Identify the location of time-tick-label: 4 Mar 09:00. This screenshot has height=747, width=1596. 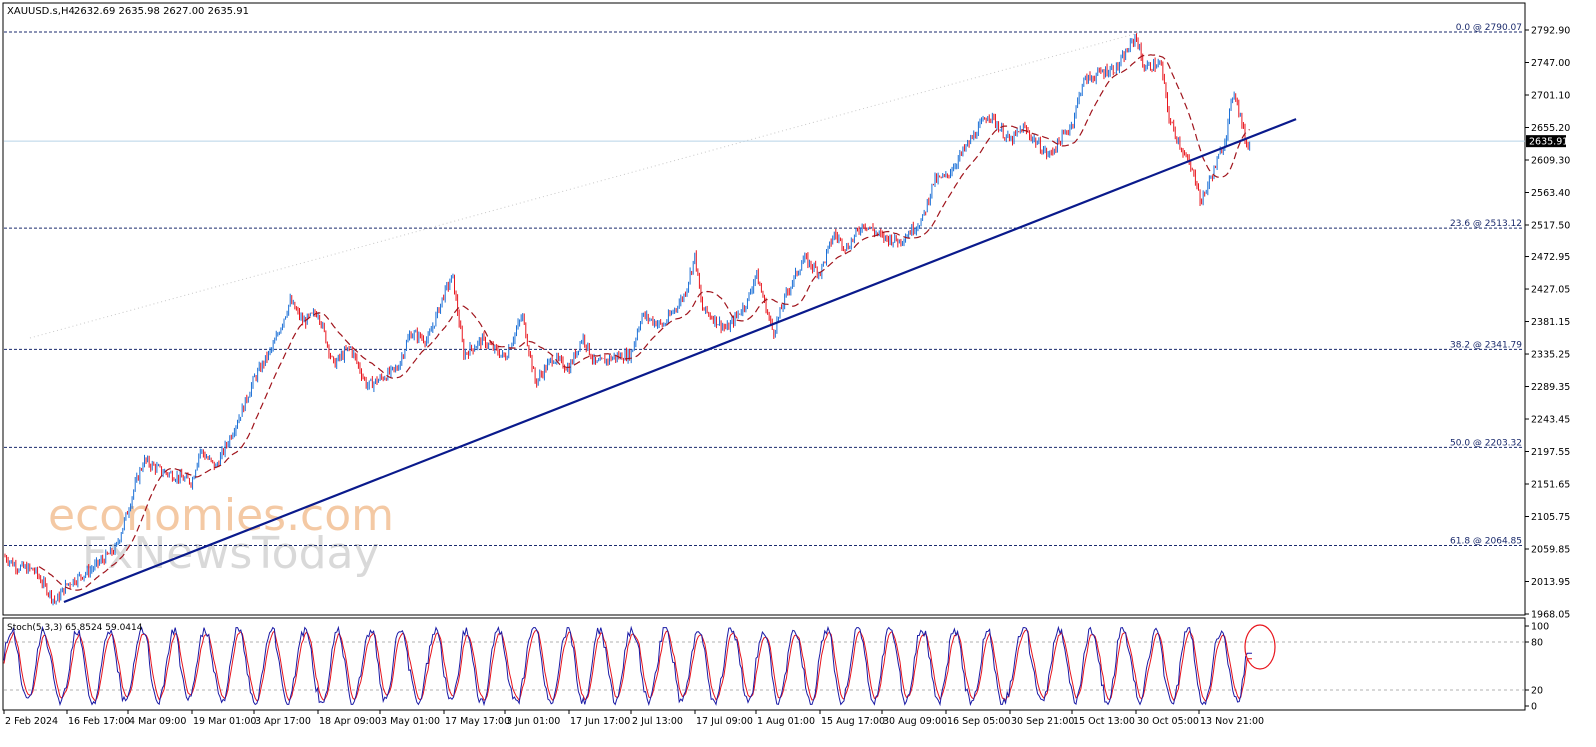
(157, 721).